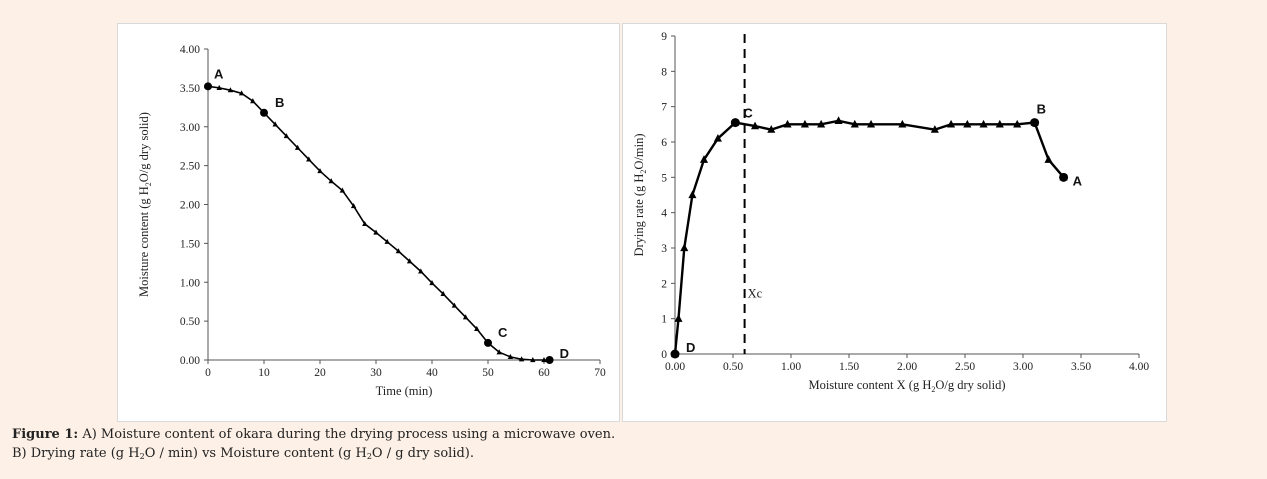 Image resolution: width=1267 pixels, height=479 pixels. I want to click on y-tick-label: 9, so click(664, 37).